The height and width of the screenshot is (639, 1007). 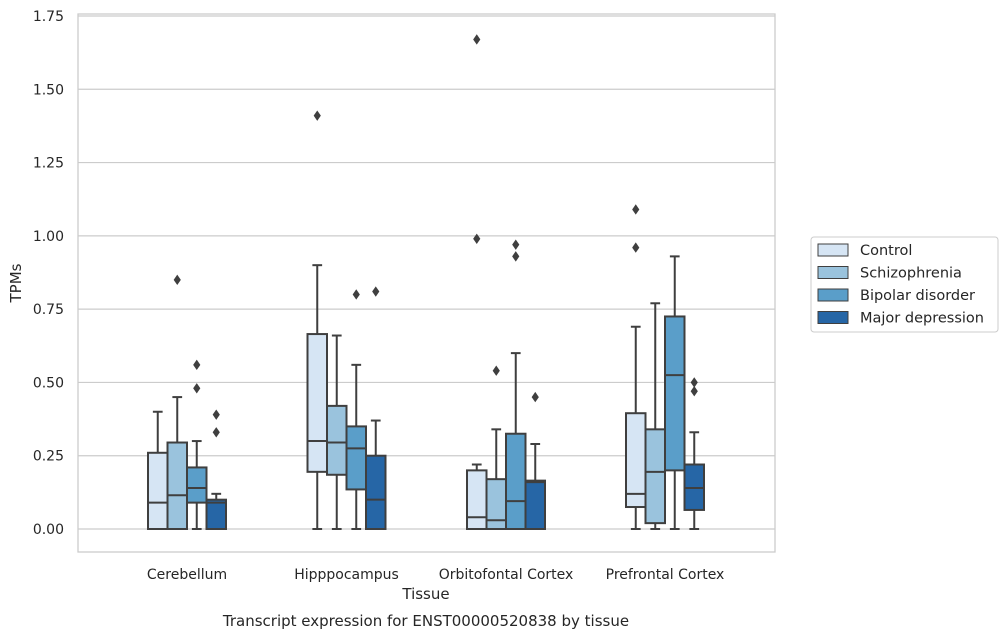 What do you see at coordinates (187, 575) in the screenshot?
I see `x-tick-label: Cerebellum` at bounding box center [187, 575].